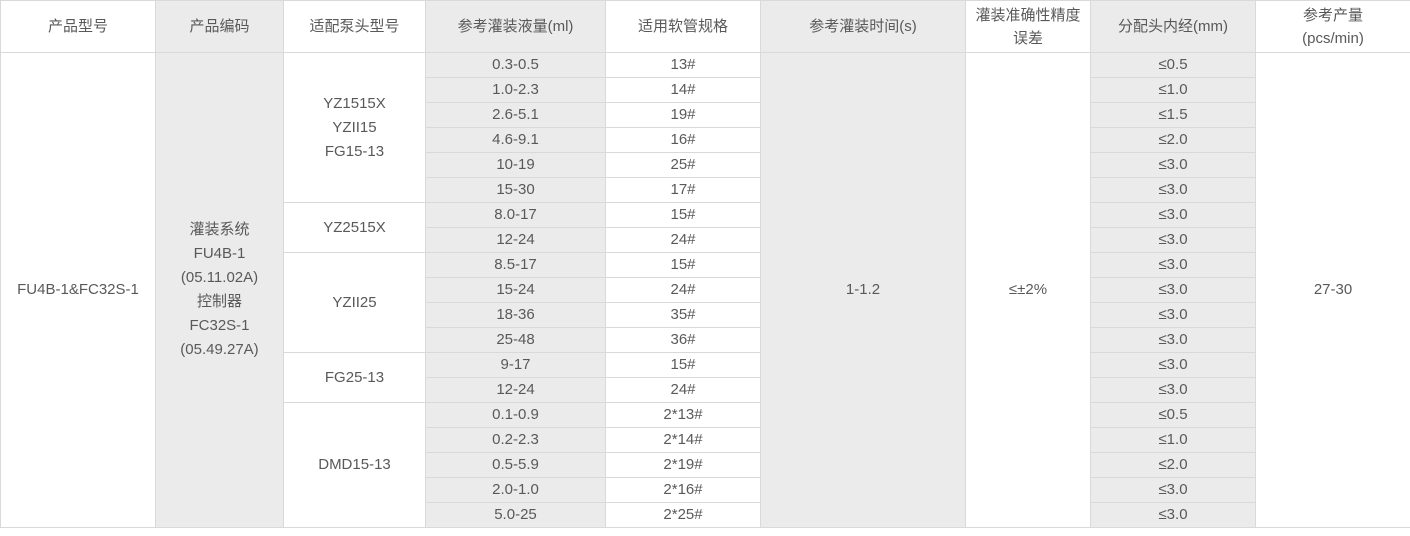 This screenshot has width=1410, height=536. I want to click on pump-group-cell: FG25-13, so click(354, 377).